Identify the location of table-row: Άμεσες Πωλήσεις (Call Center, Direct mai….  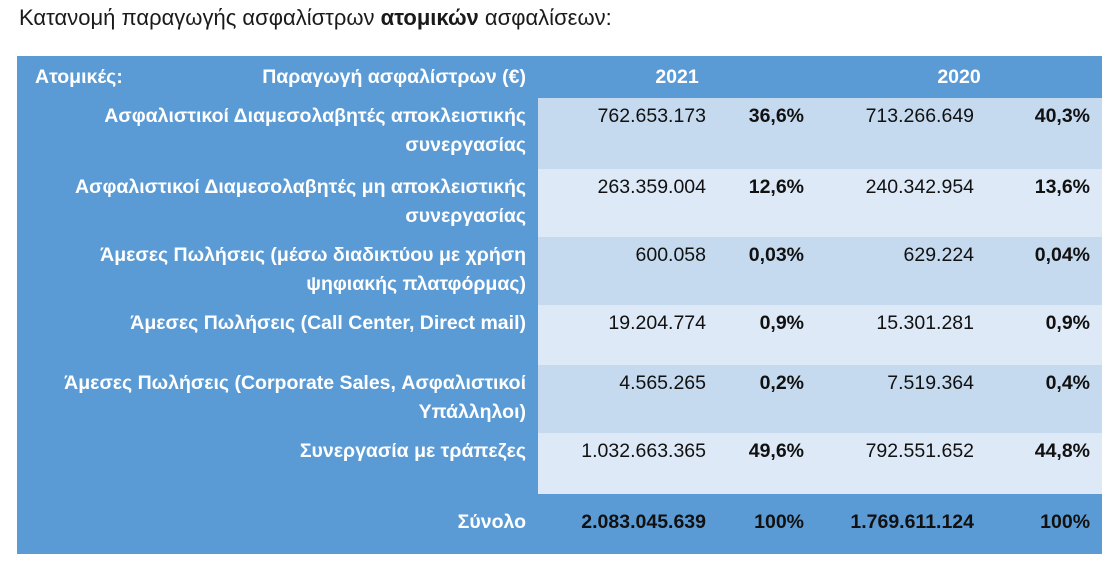
(560, 335).